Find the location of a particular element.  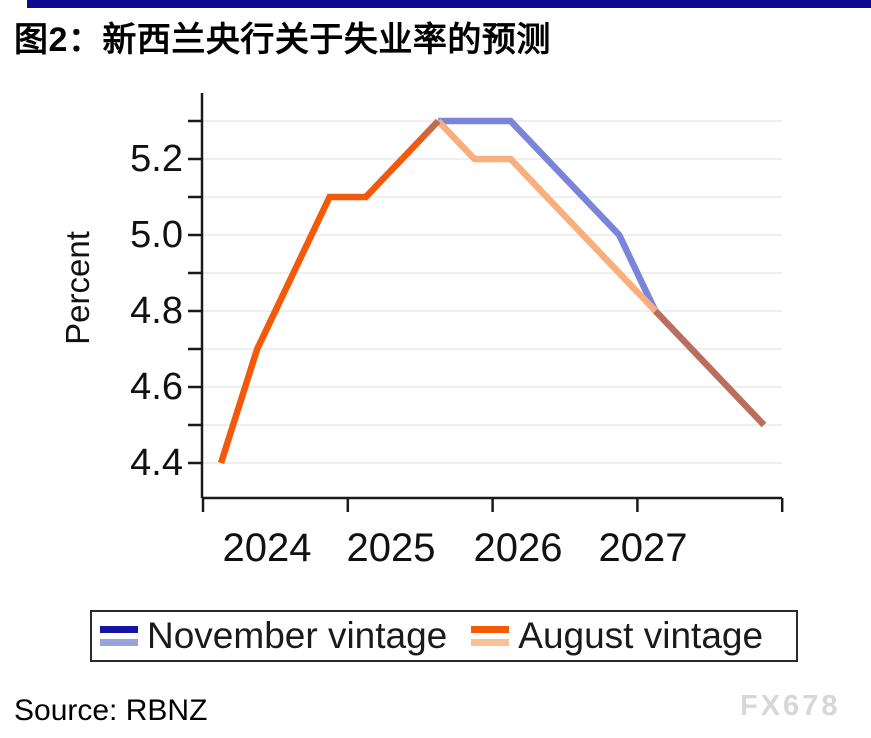

x-axis-year-label: 2024 is located at coordinates (267, 548).